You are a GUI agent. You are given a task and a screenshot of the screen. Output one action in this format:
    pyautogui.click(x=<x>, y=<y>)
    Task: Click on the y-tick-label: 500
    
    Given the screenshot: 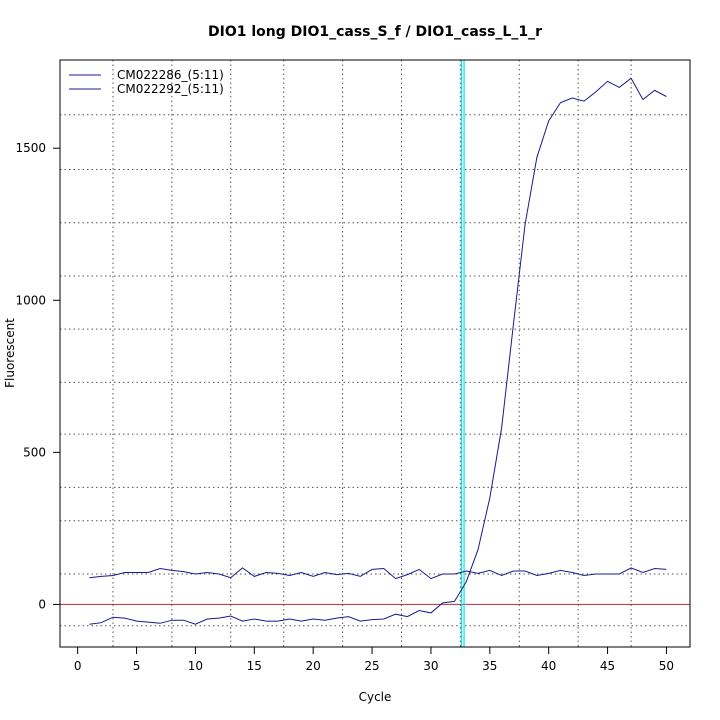 What is the action you would take?
    pyautogui.click(x=34, y=452)
    